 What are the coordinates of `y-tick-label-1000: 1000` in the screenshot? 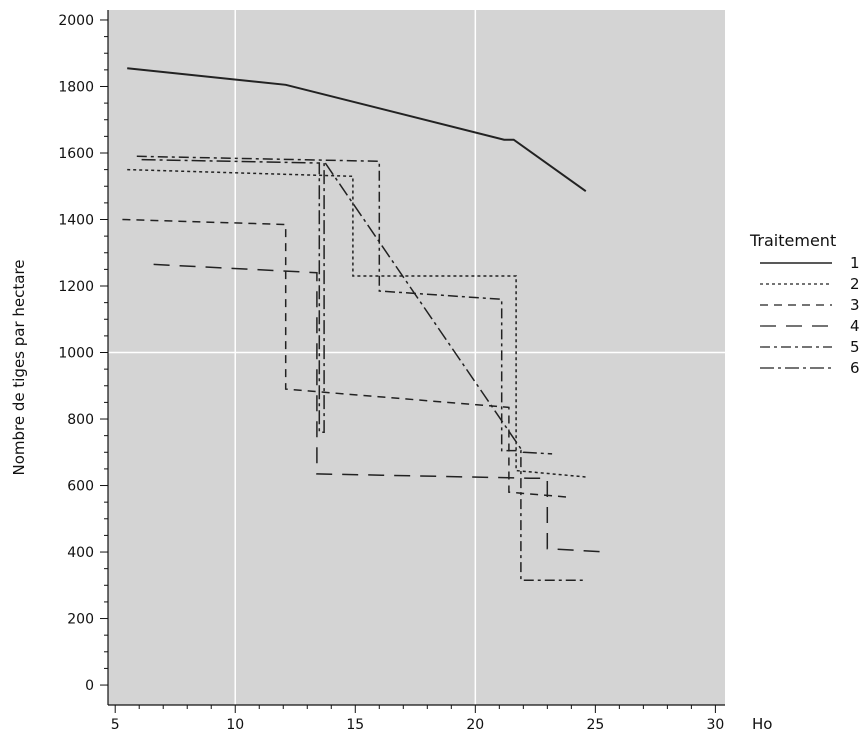 It's located at (76, 354).